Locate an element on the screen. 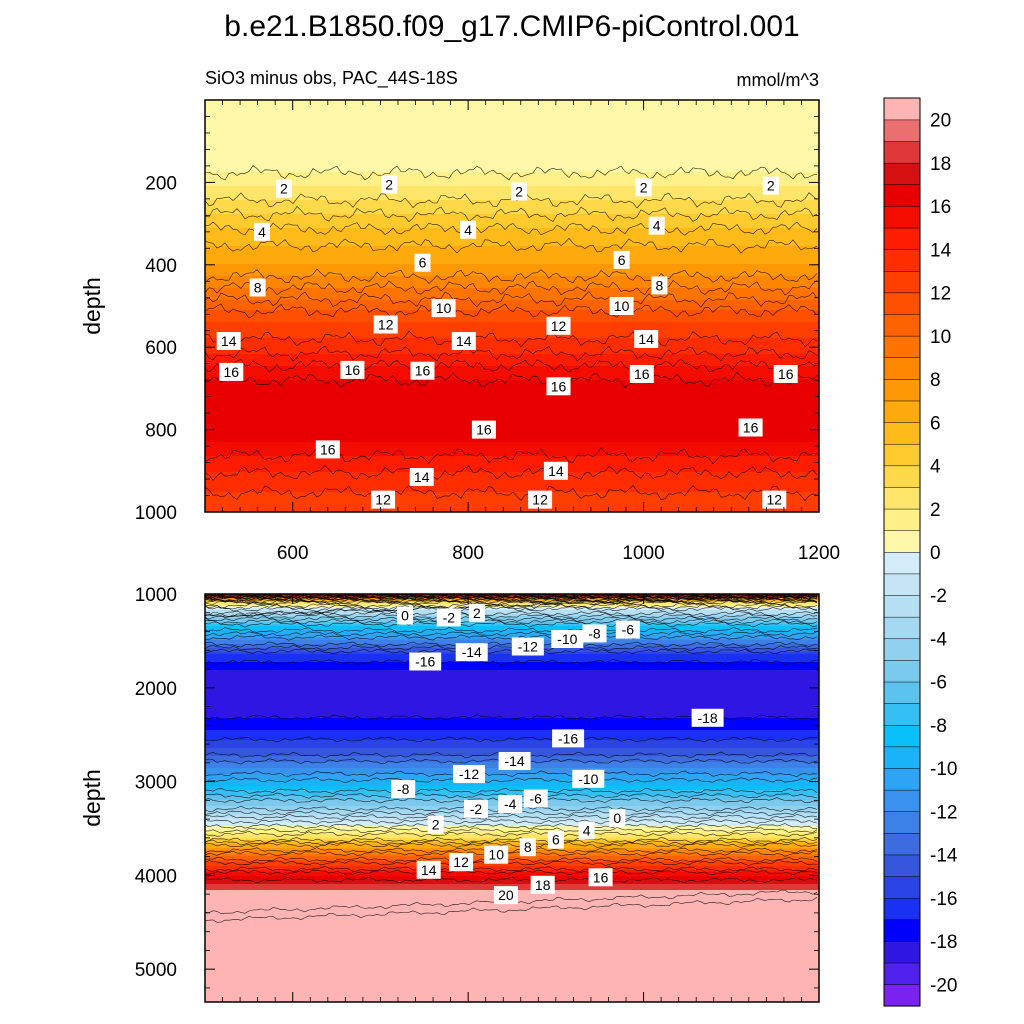 The width and height of the screenshot is (1024, 1024). contour-label: 14 is located at coordinates (421, 477).